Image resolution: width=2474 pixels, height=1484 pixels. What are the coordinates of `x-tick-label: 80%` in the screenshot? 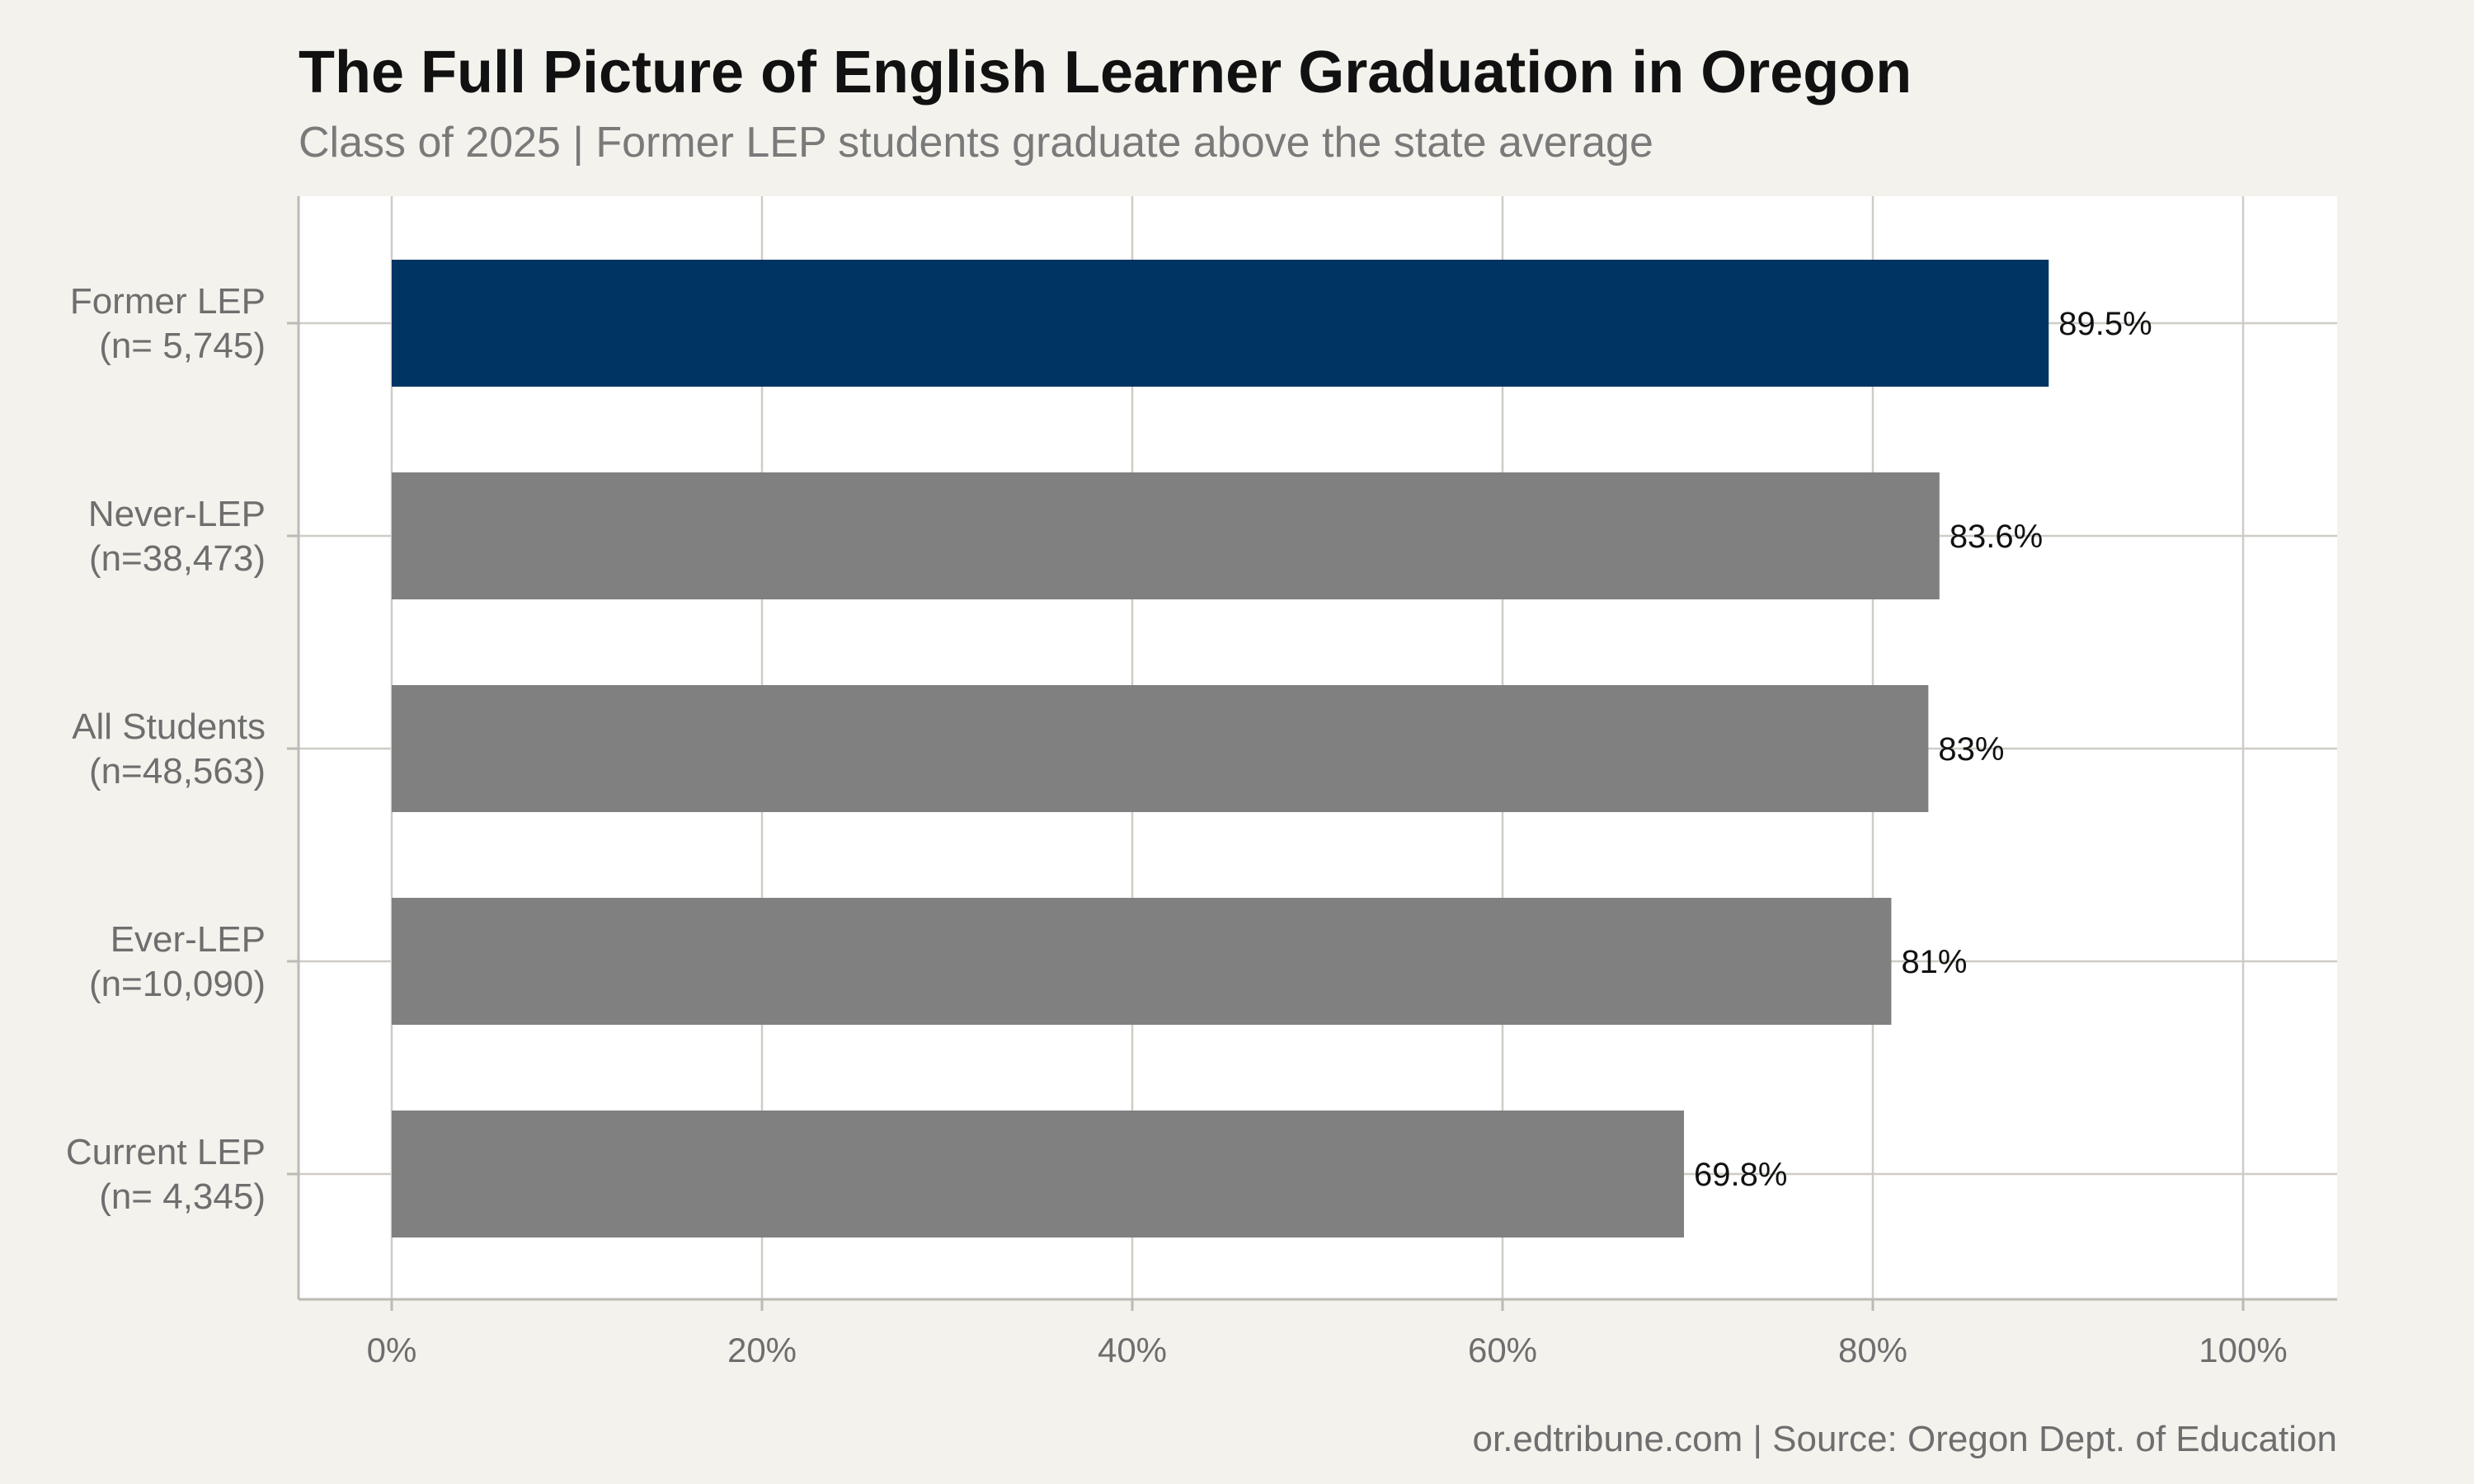 It's located at (1872, 1350).